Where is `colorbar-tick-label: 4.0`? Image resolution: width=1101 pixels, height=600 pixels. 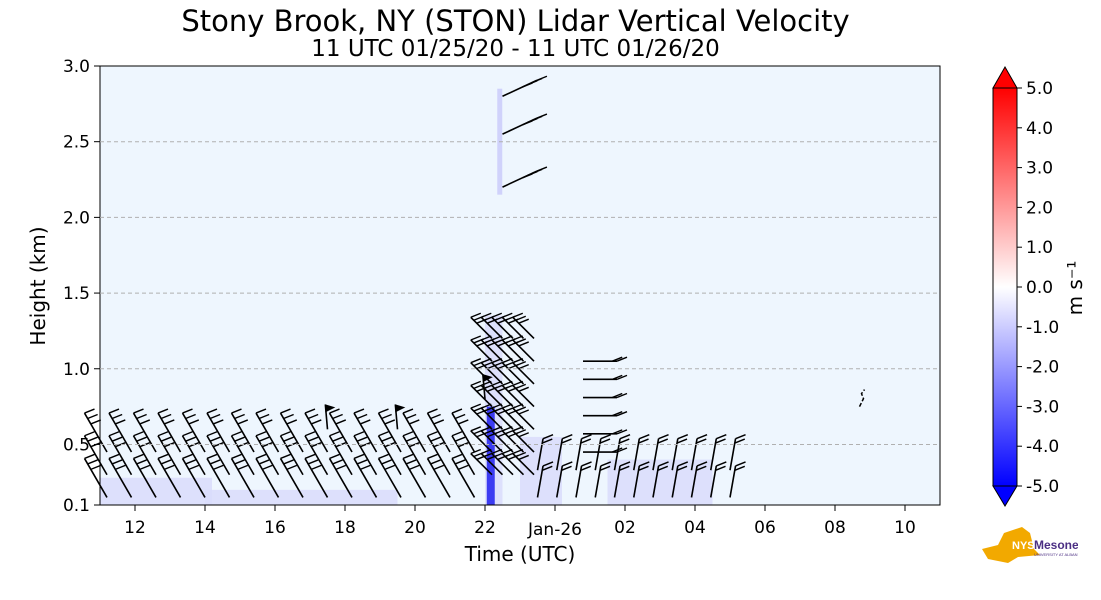 colorbar-tick-label: 4.0 is located at coordinates (1039, 129).